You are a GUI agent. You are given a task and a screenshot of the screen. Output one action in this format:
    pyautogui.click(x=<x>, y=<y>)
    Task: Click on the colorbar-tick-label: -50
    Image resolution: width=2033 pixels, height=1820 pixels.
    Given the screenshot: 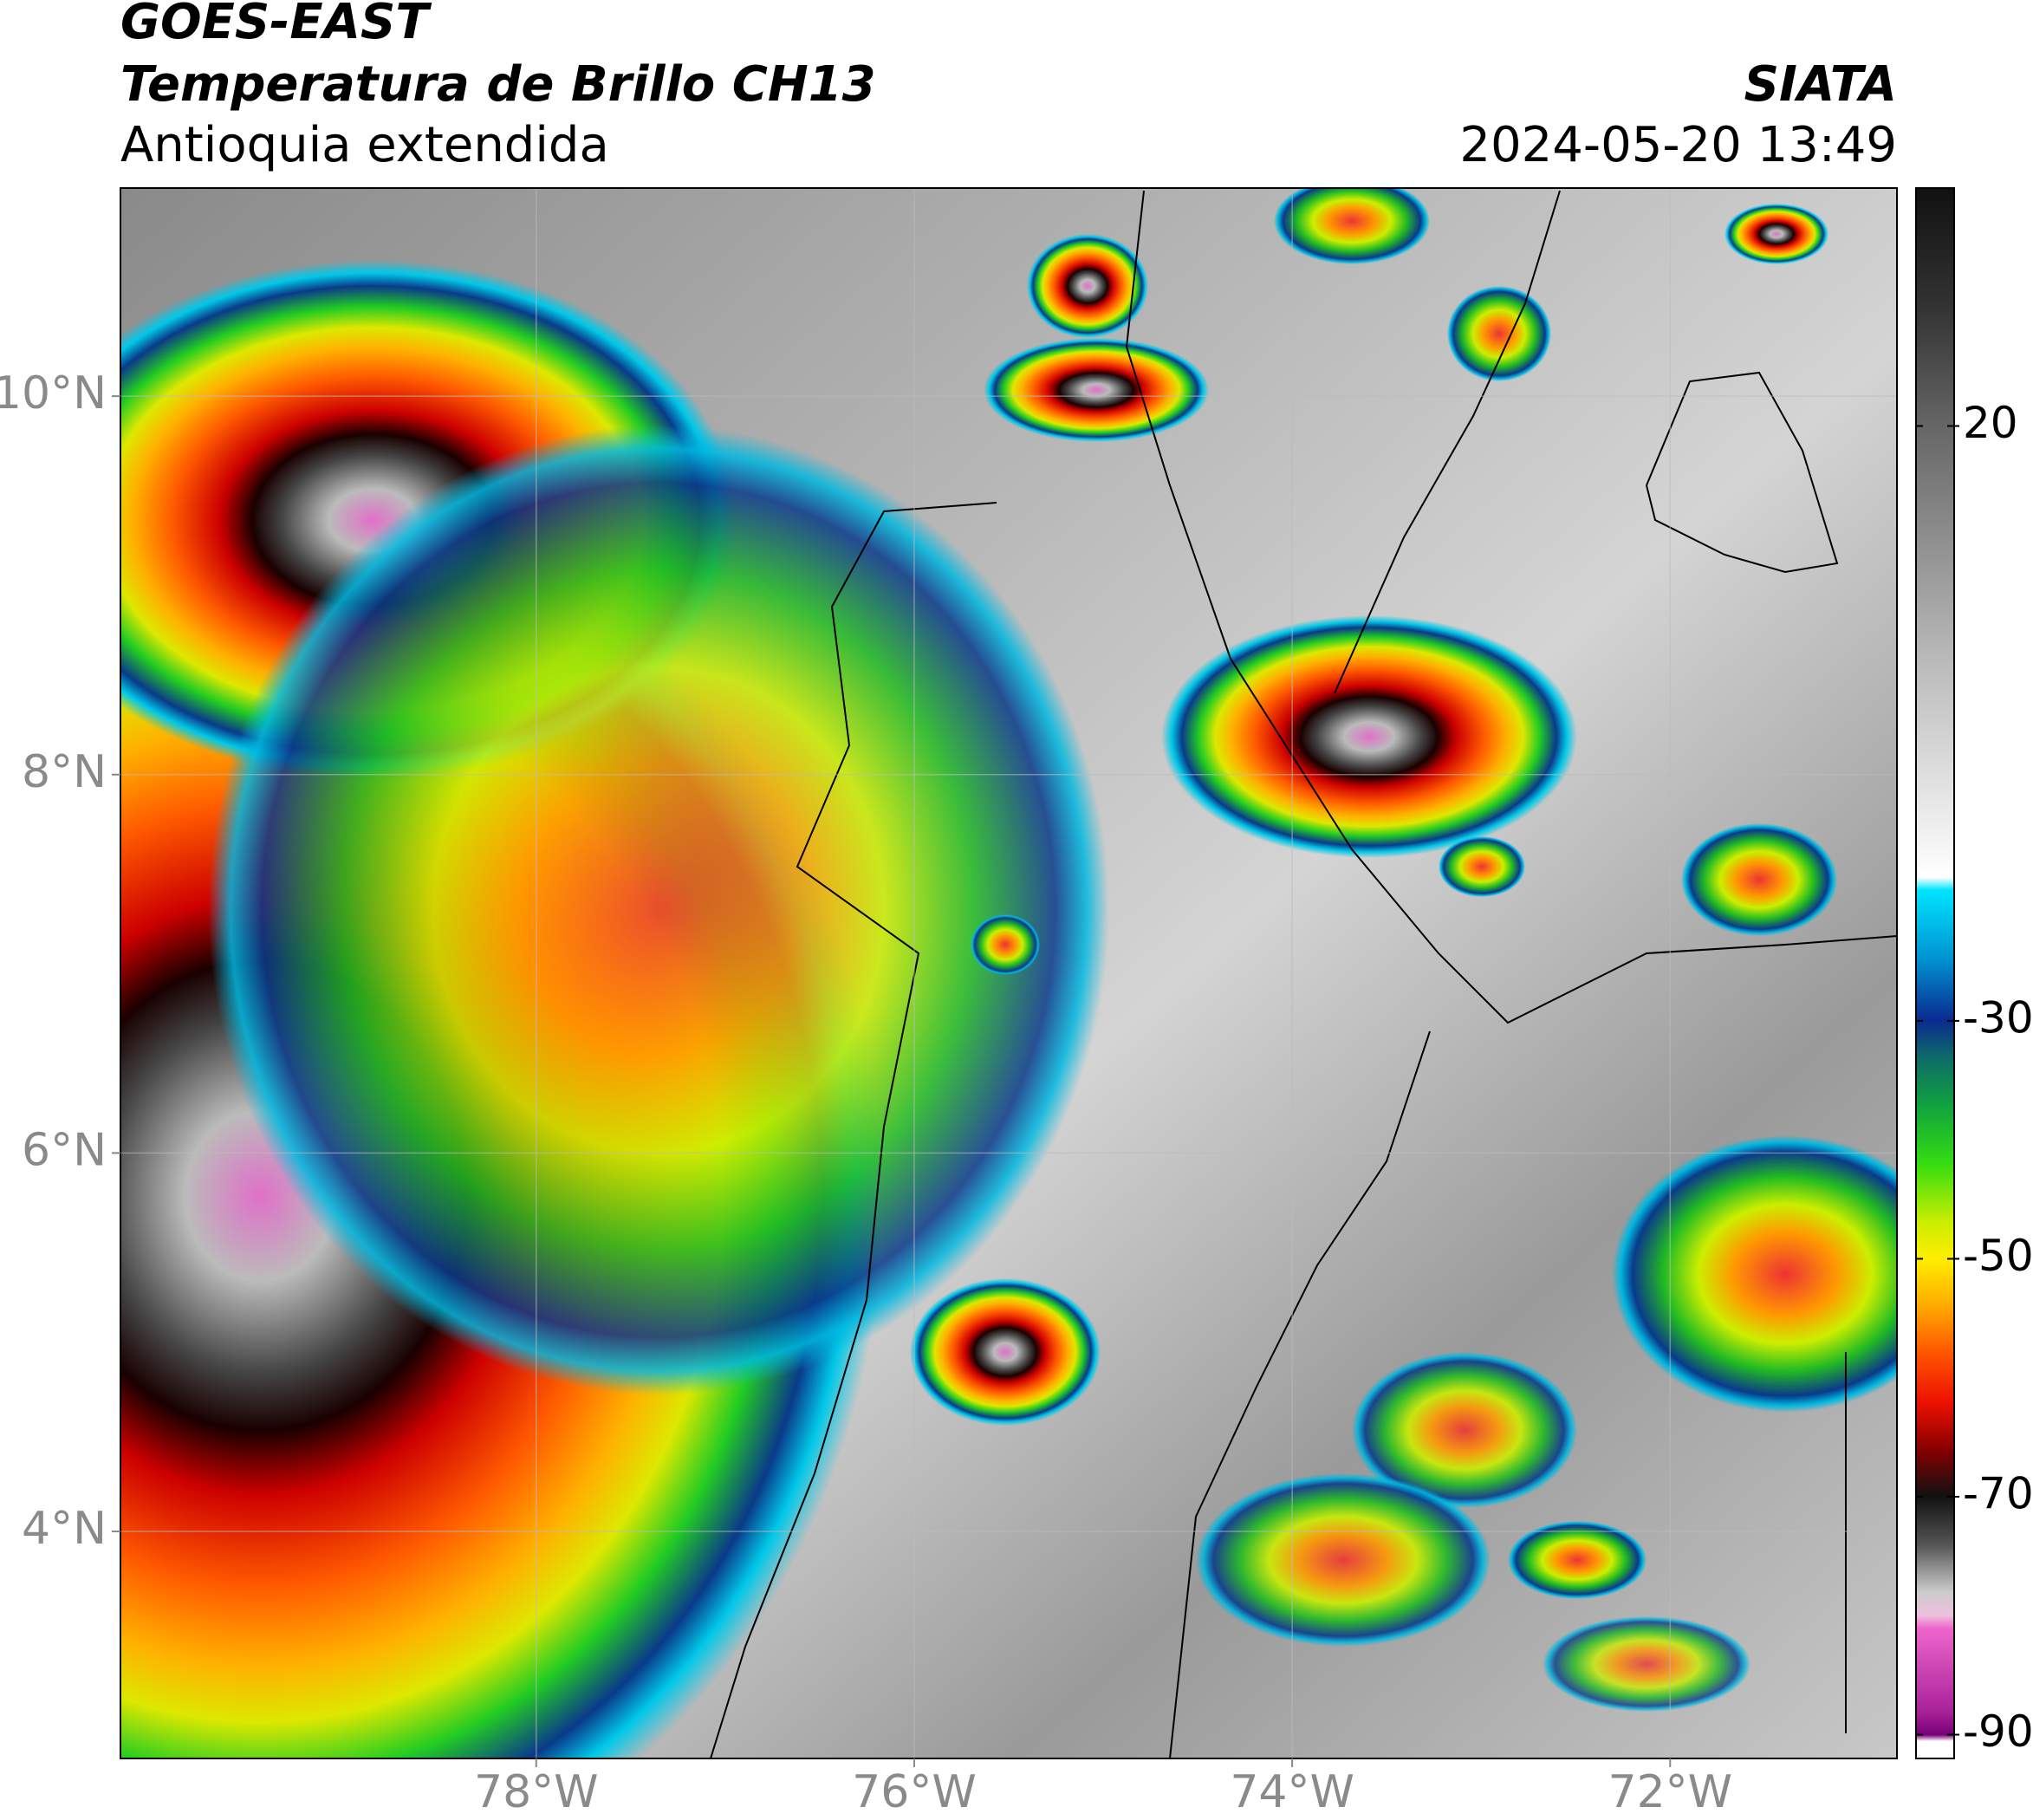 What is the action you would take?
    pyautogui.click(x=1998, y=1256)
    